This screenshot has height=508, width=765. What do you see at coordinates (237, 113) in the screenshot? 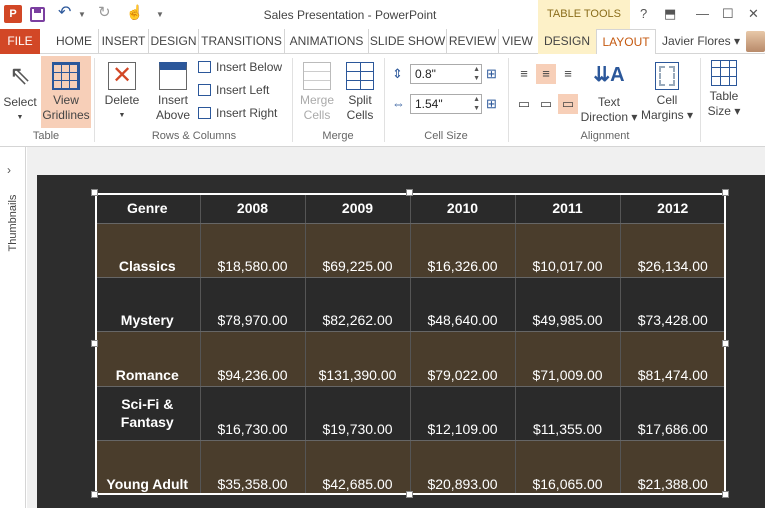
I see `insert-right-button: Insert Right` at bounding box center [237, 113].